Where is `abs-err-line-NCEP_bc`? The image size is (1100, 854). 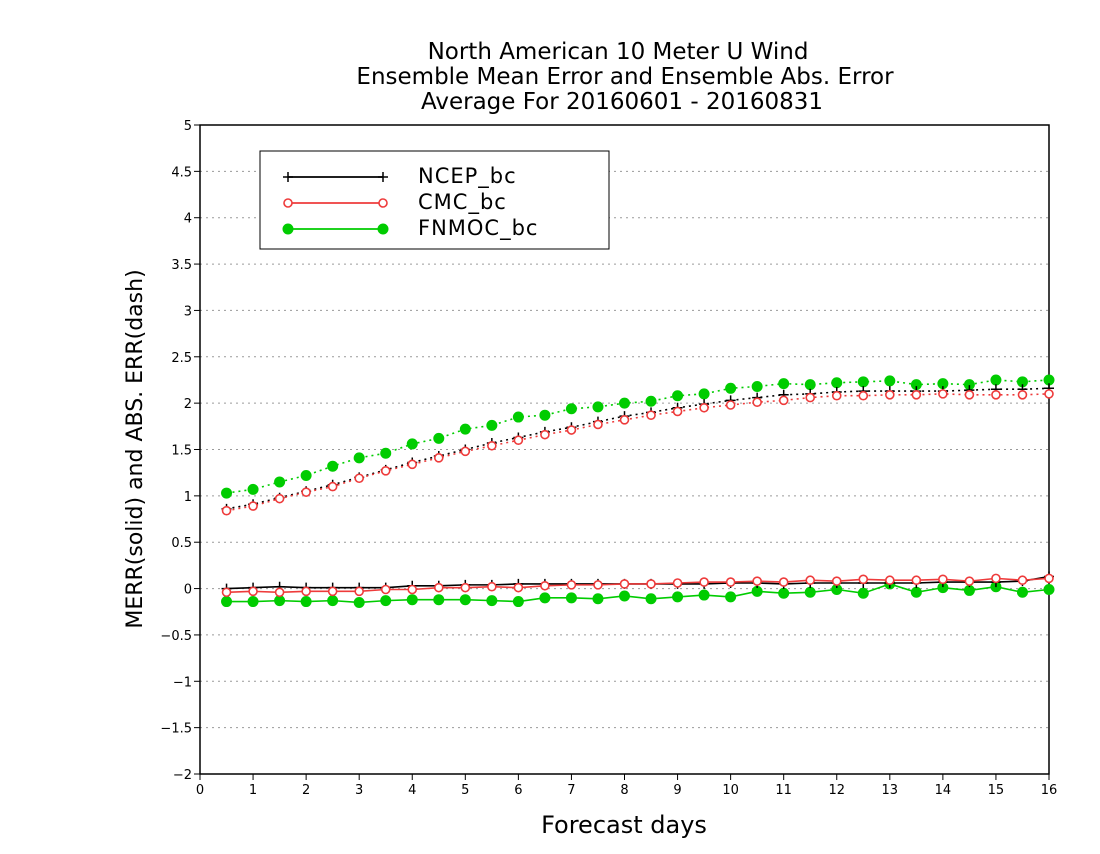 abs-err-line-NCEP_bc is located at coordinates (638, 448).